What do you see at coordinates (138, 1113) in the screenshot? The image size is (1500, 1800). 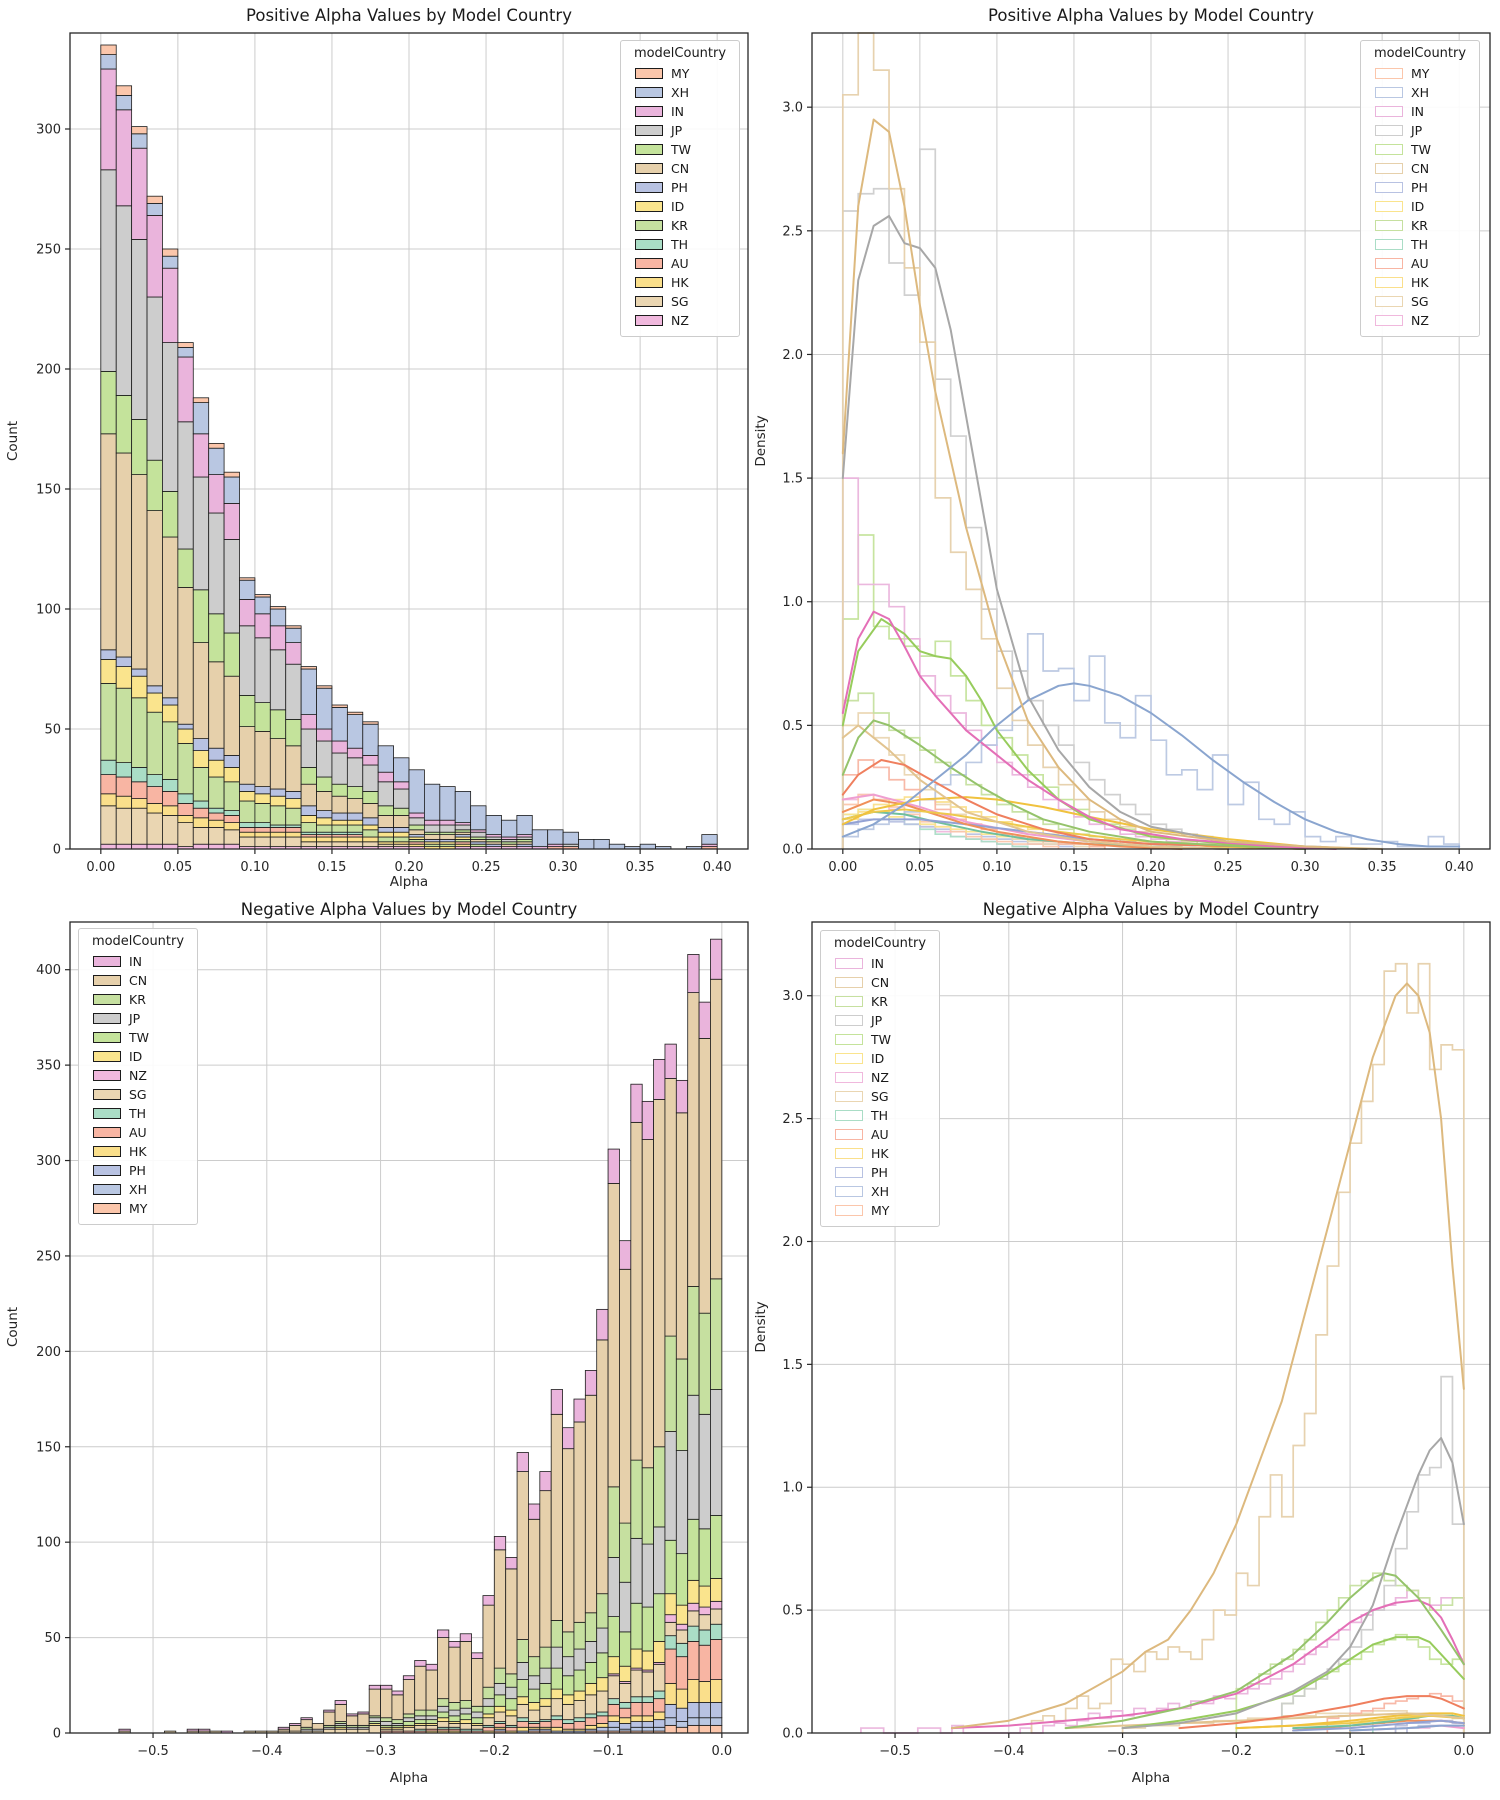 I see `legend-item-TH: TH` at bounding box center [138, 1113].